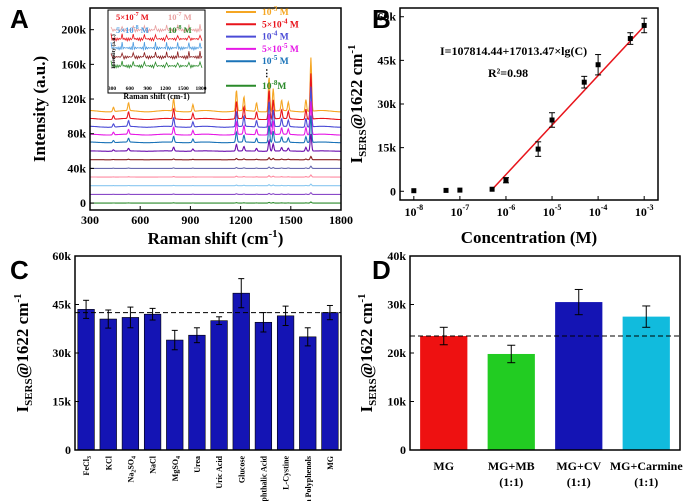 The height and width of the screenshot is (501, 700). I want to click on y-tick-label: 200k, so click(73, 30).